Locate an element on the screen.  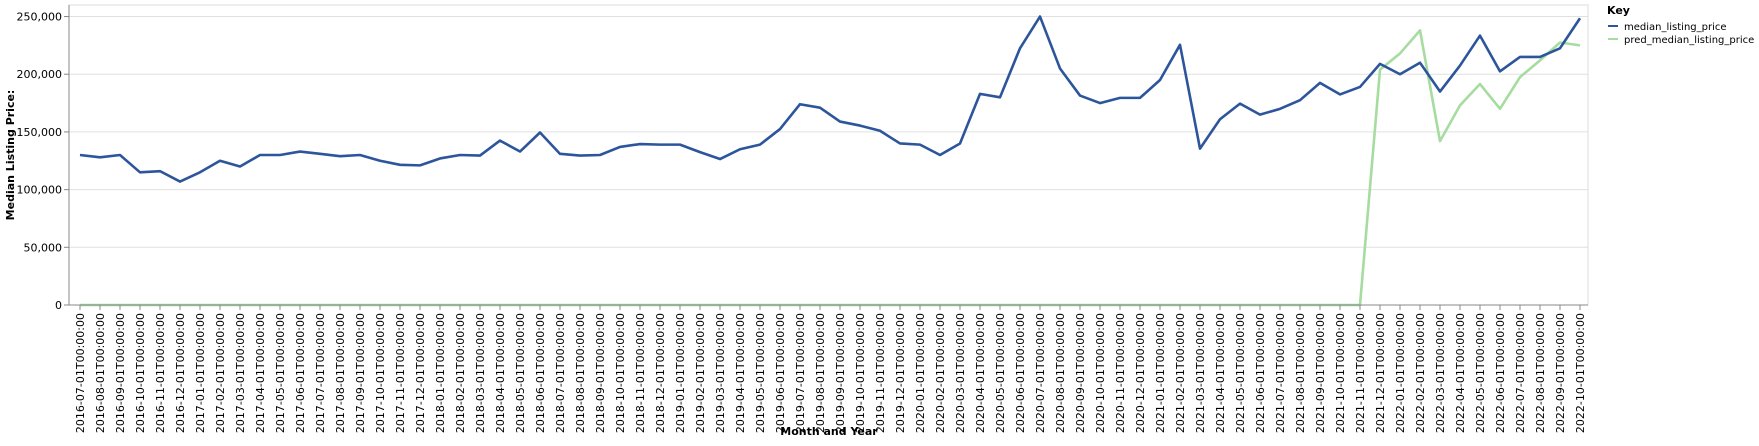
y-tick-label: 50,000 is located at coordinates (43, 247).